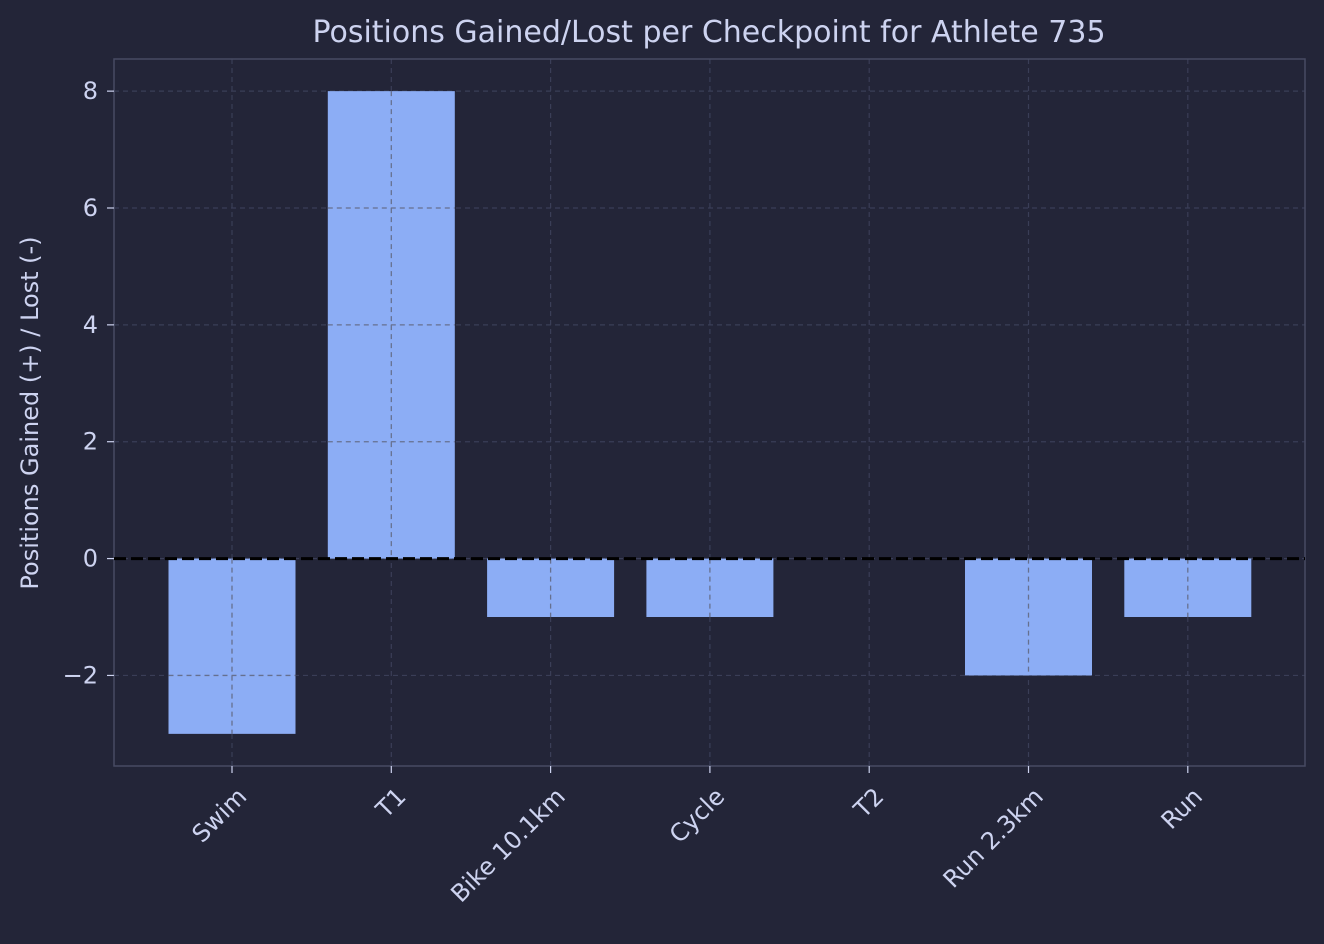 This screenshot has height=944, width=1324. I want to click on y-tick-label: −2, so click(80, 675).